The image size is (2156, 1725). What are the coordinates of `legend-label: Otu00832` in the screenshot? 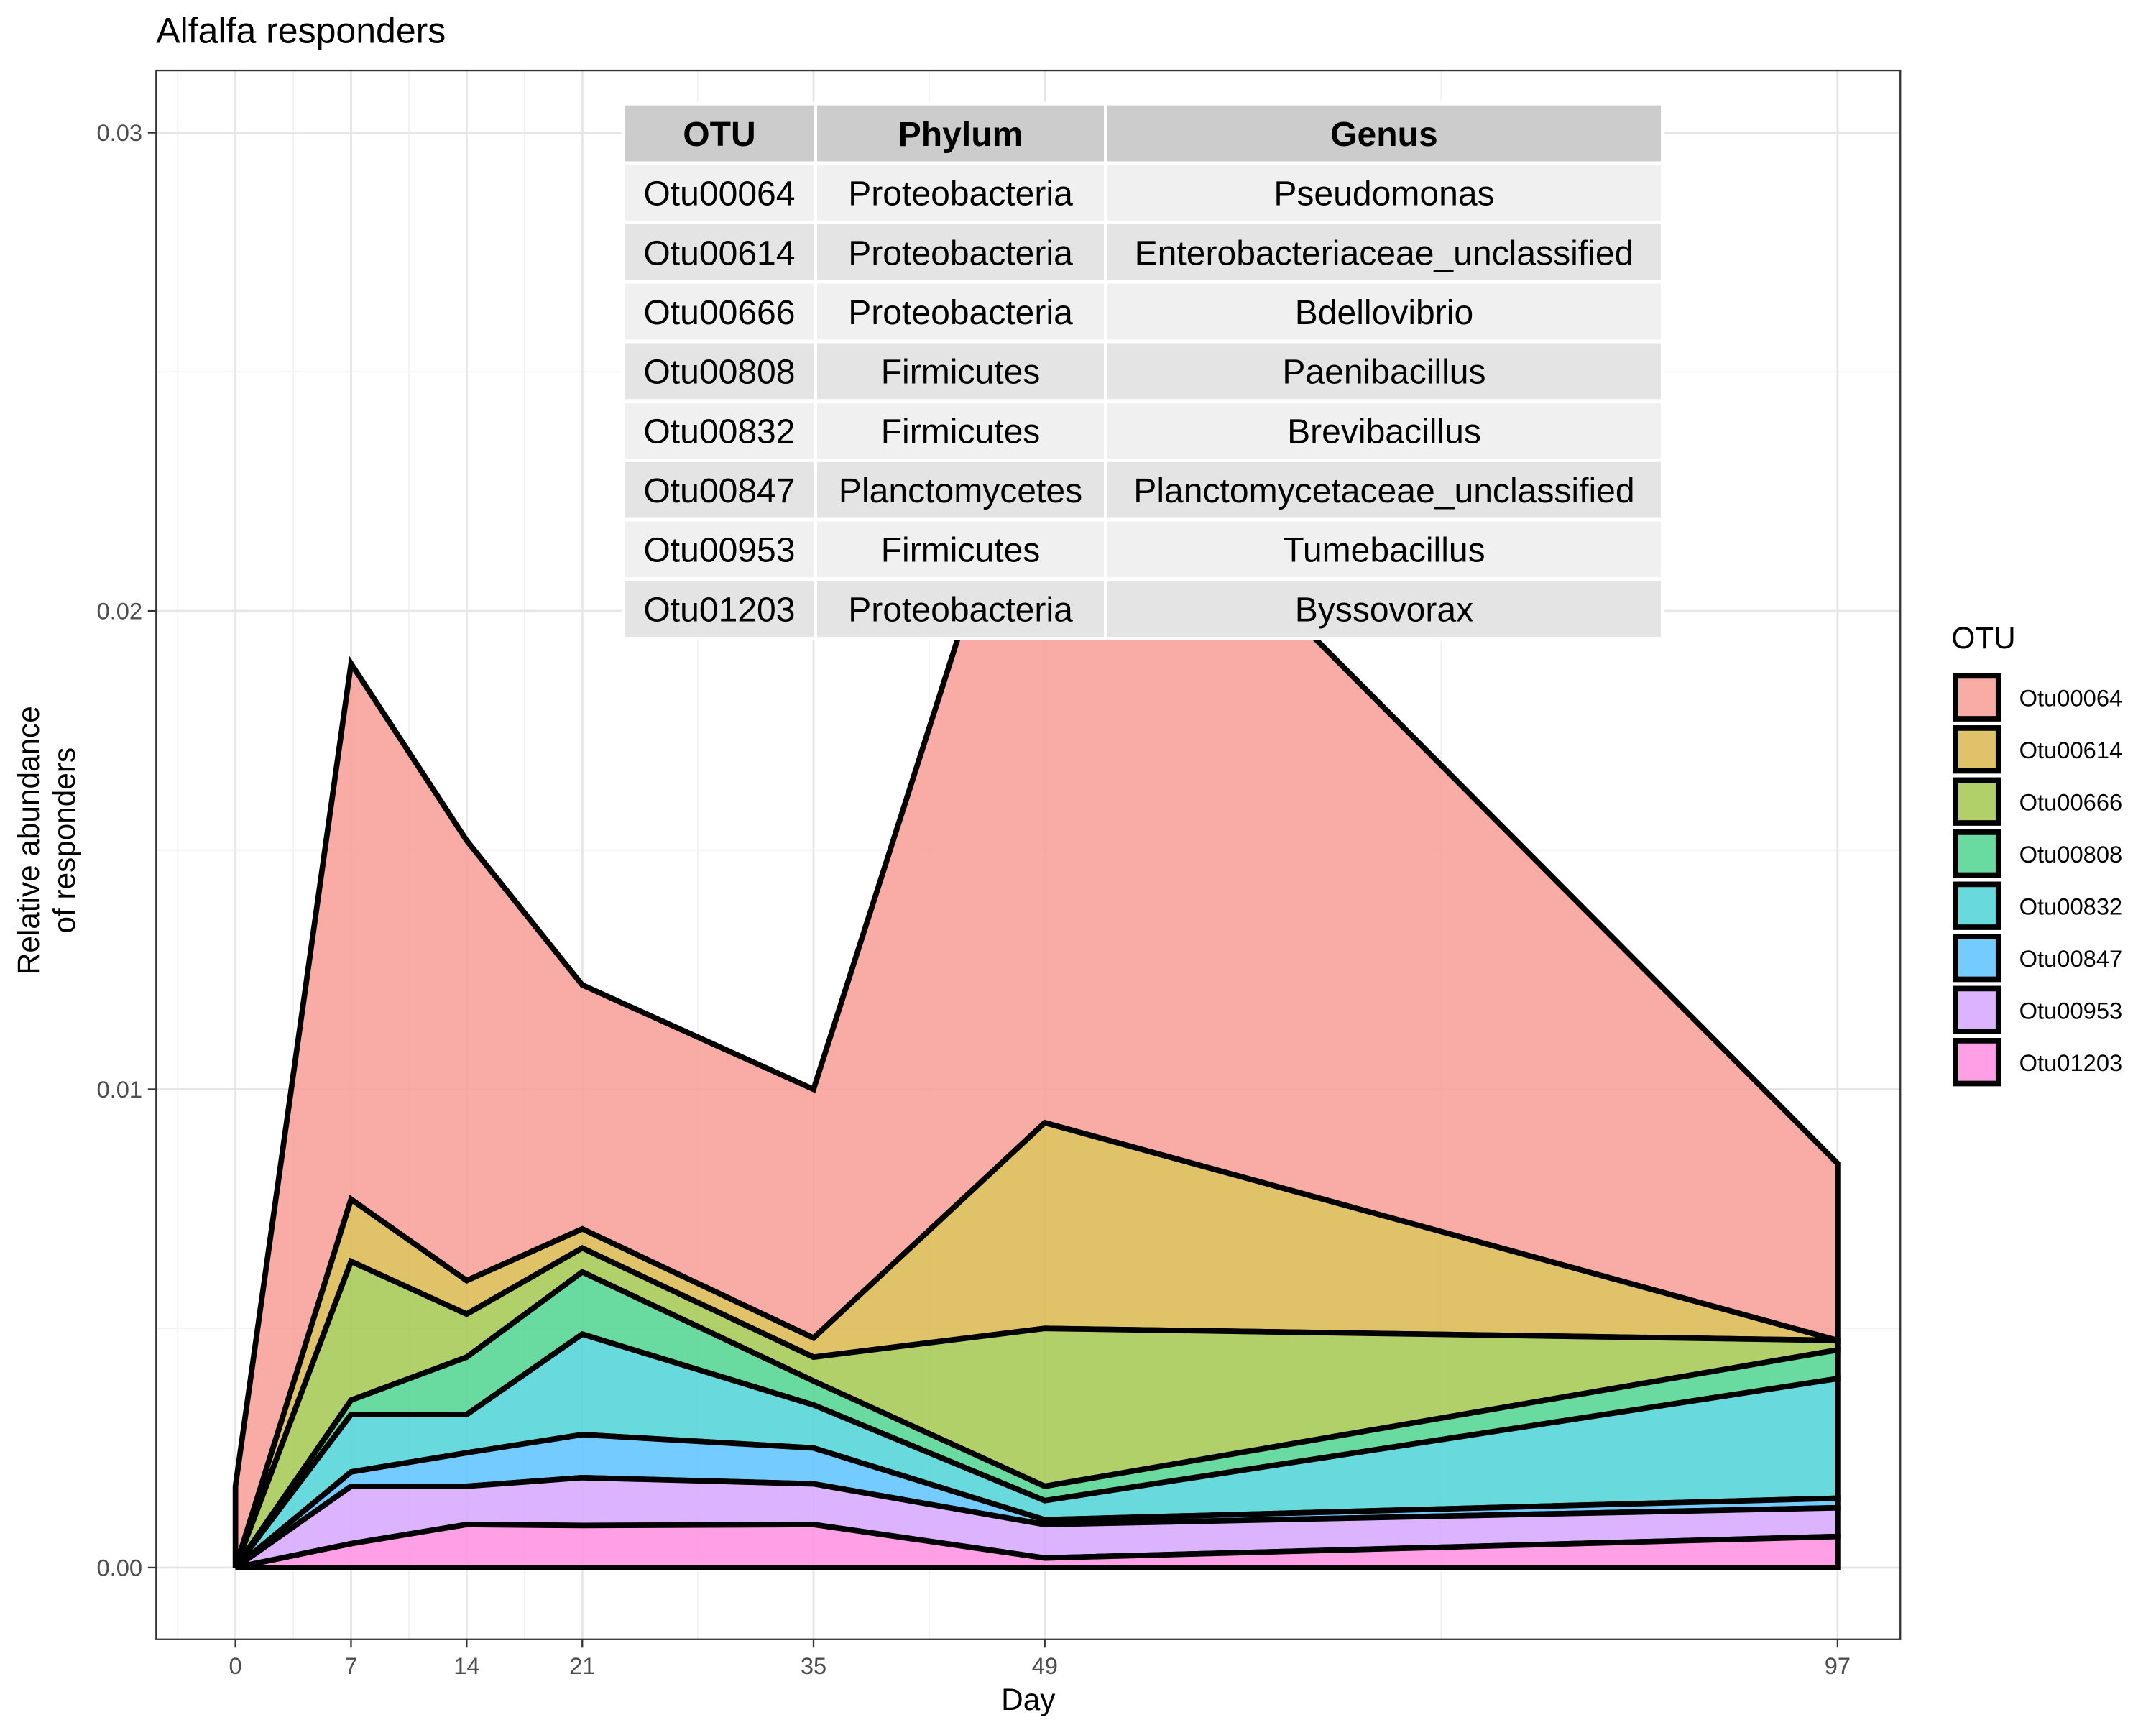 It's located at (2071, 906).